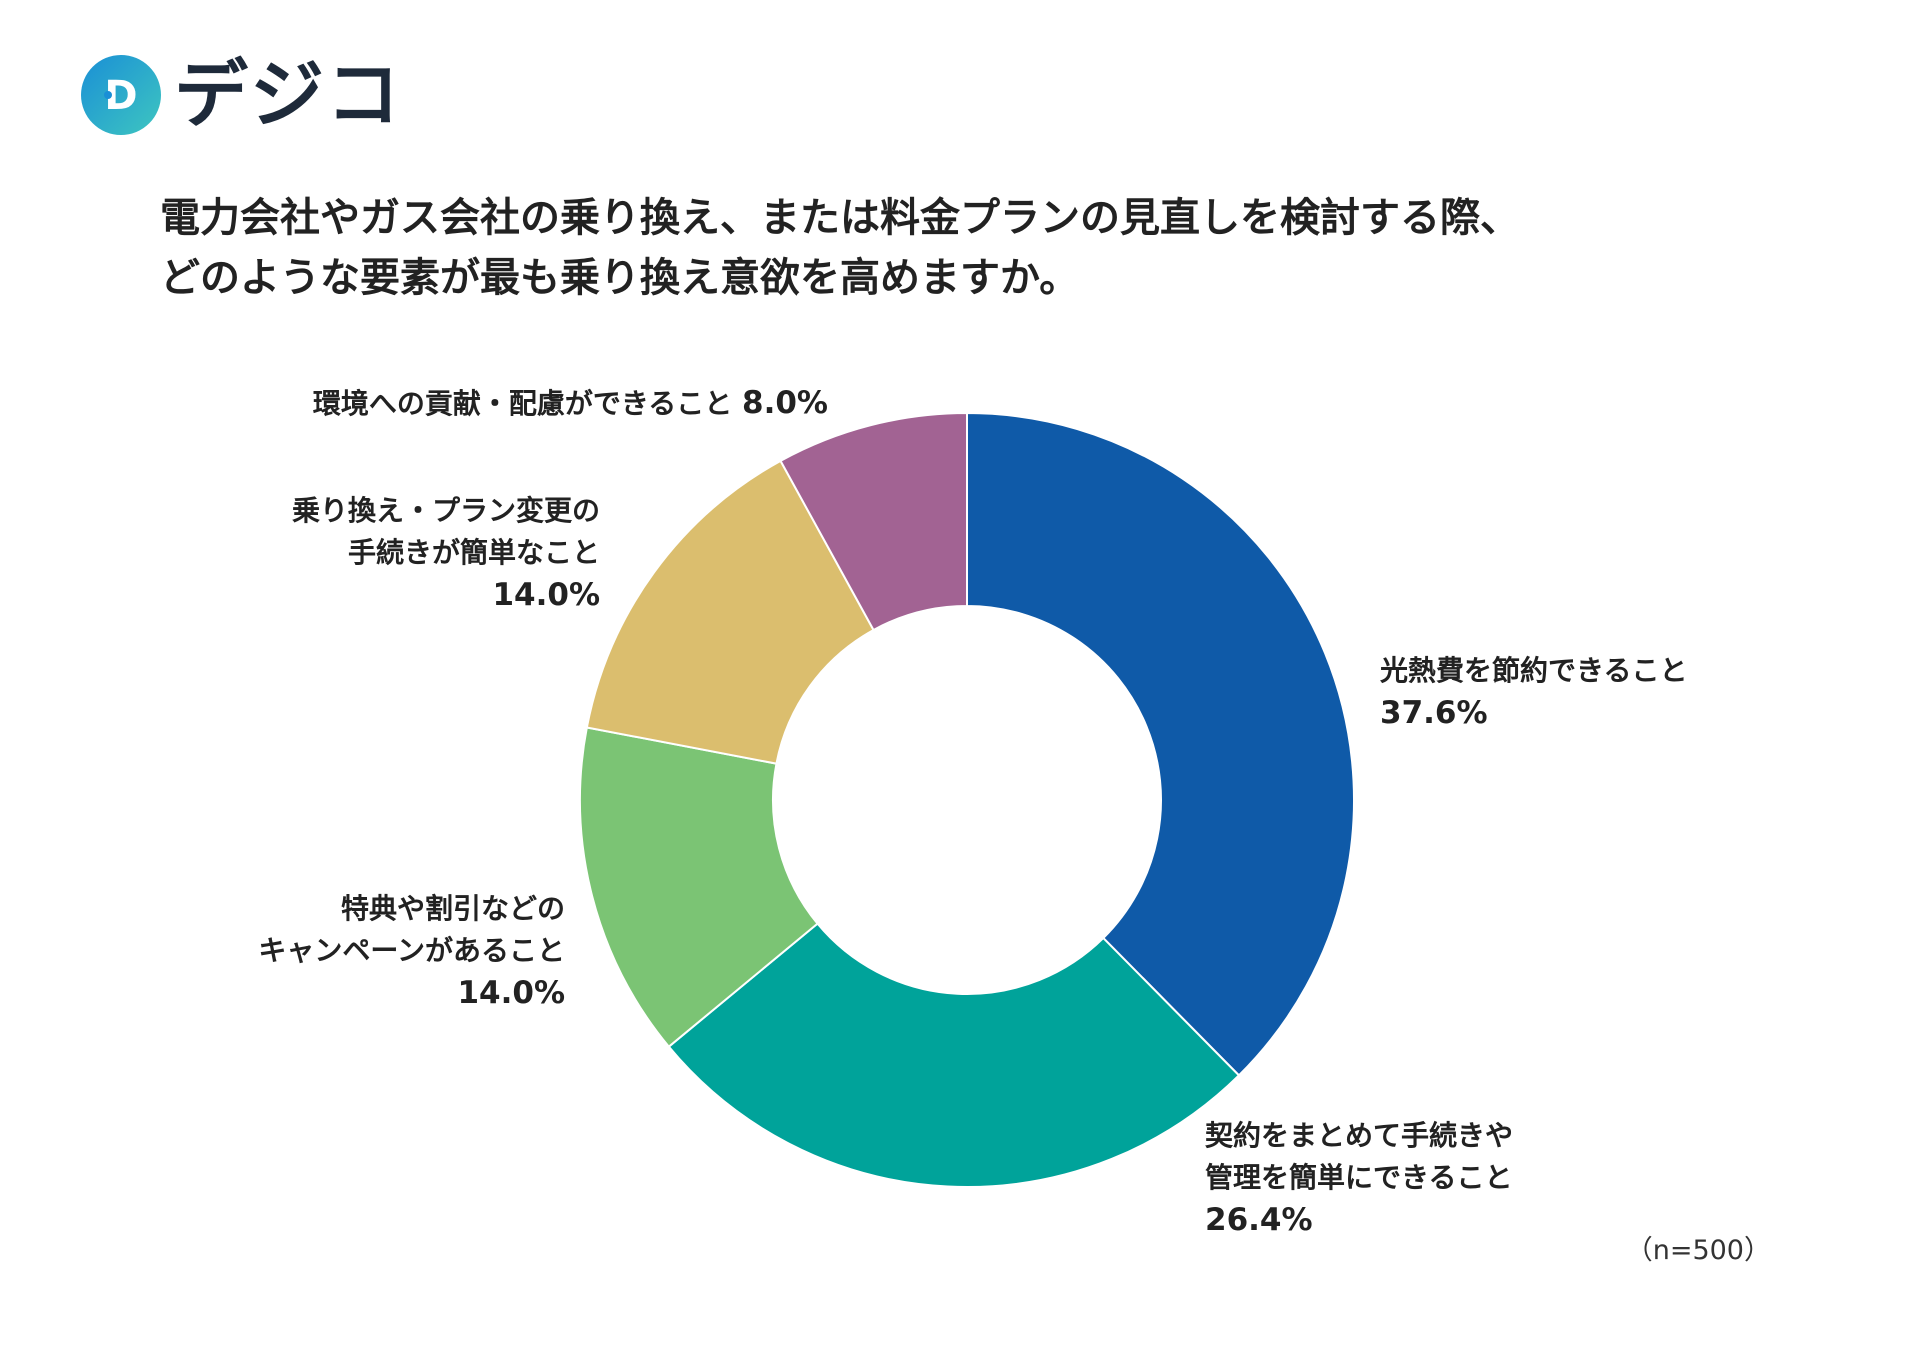 The width and height of the screenshot is (1906, 1350). Describe the element at coordinates (1698, 1250) in the screenshot. I see `sample-size-note: （n=500）` at that location.